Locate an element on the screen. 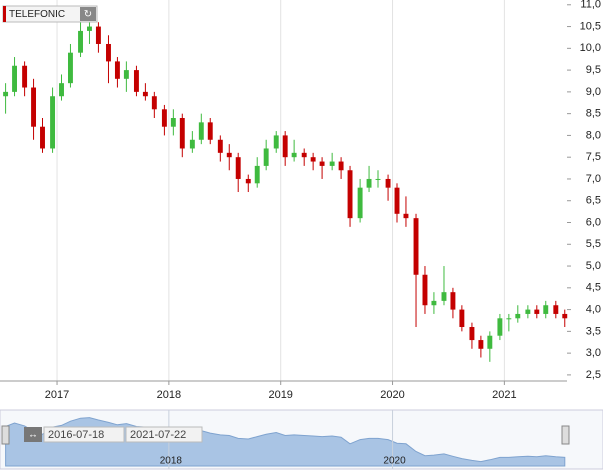 The width and height of the screenshot is (603, 471). range-button is located at coordinates (33, 434).